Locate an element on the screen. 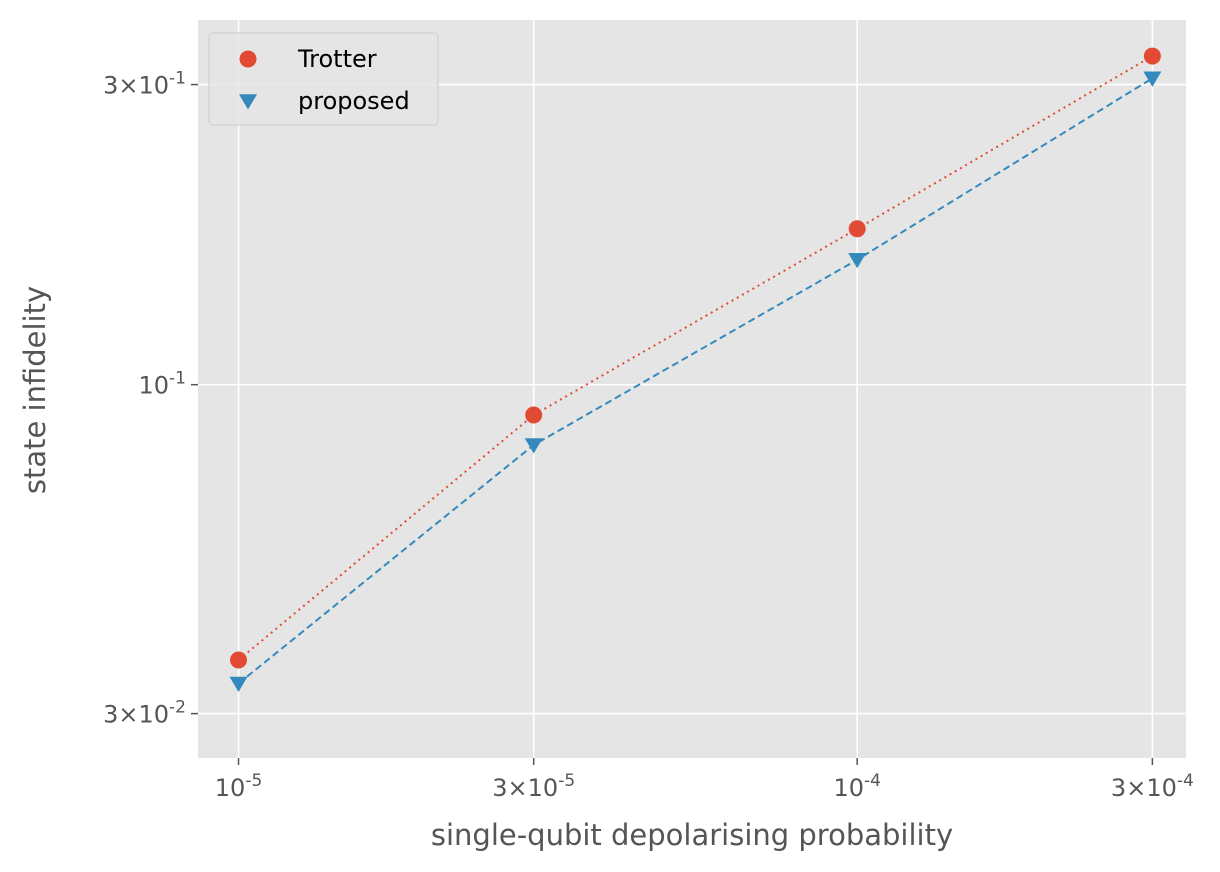 This screenshot has width=1220, height=872. x-tick-label-10-4: 10⁻⁴ is located at coordinates (857, 786).